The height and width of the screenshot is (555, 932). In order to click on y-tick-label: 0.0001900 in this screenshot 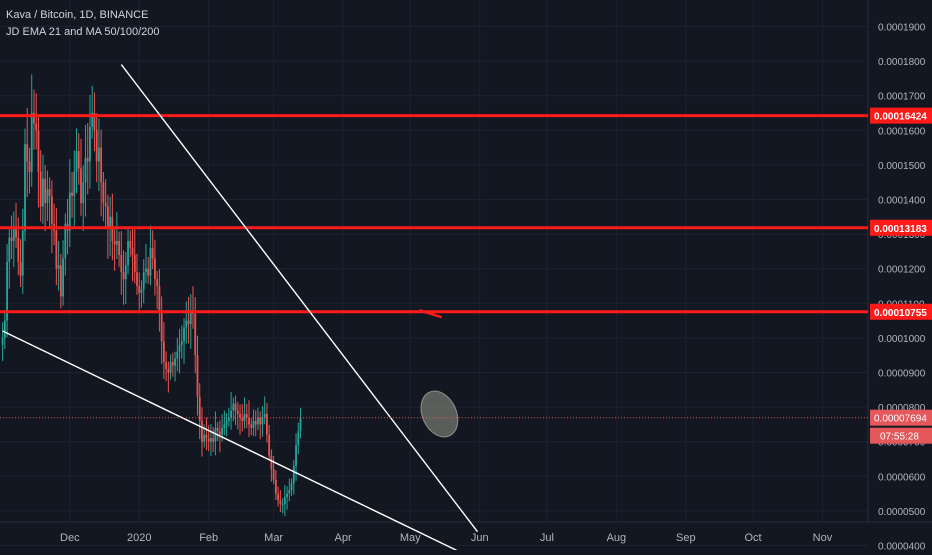, I will do `click(902, 28)`.